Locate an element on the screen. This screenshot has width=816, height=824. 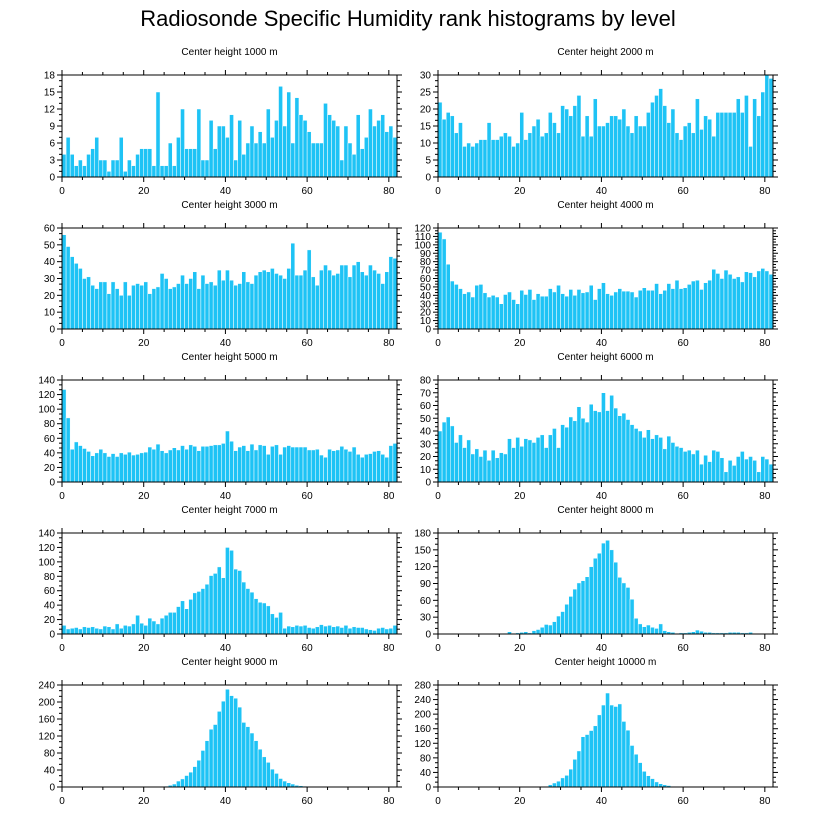
y-tick-label: 10 is located at coordinates (50, 313).